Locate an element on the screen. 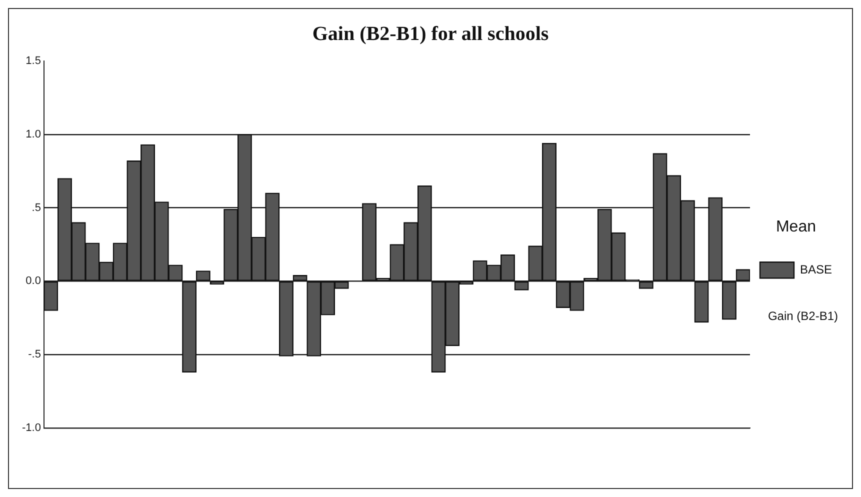 The width and height of the screenshot is (861, 497). text: Gain (B2-B1) is located at coordinates (803, 316).